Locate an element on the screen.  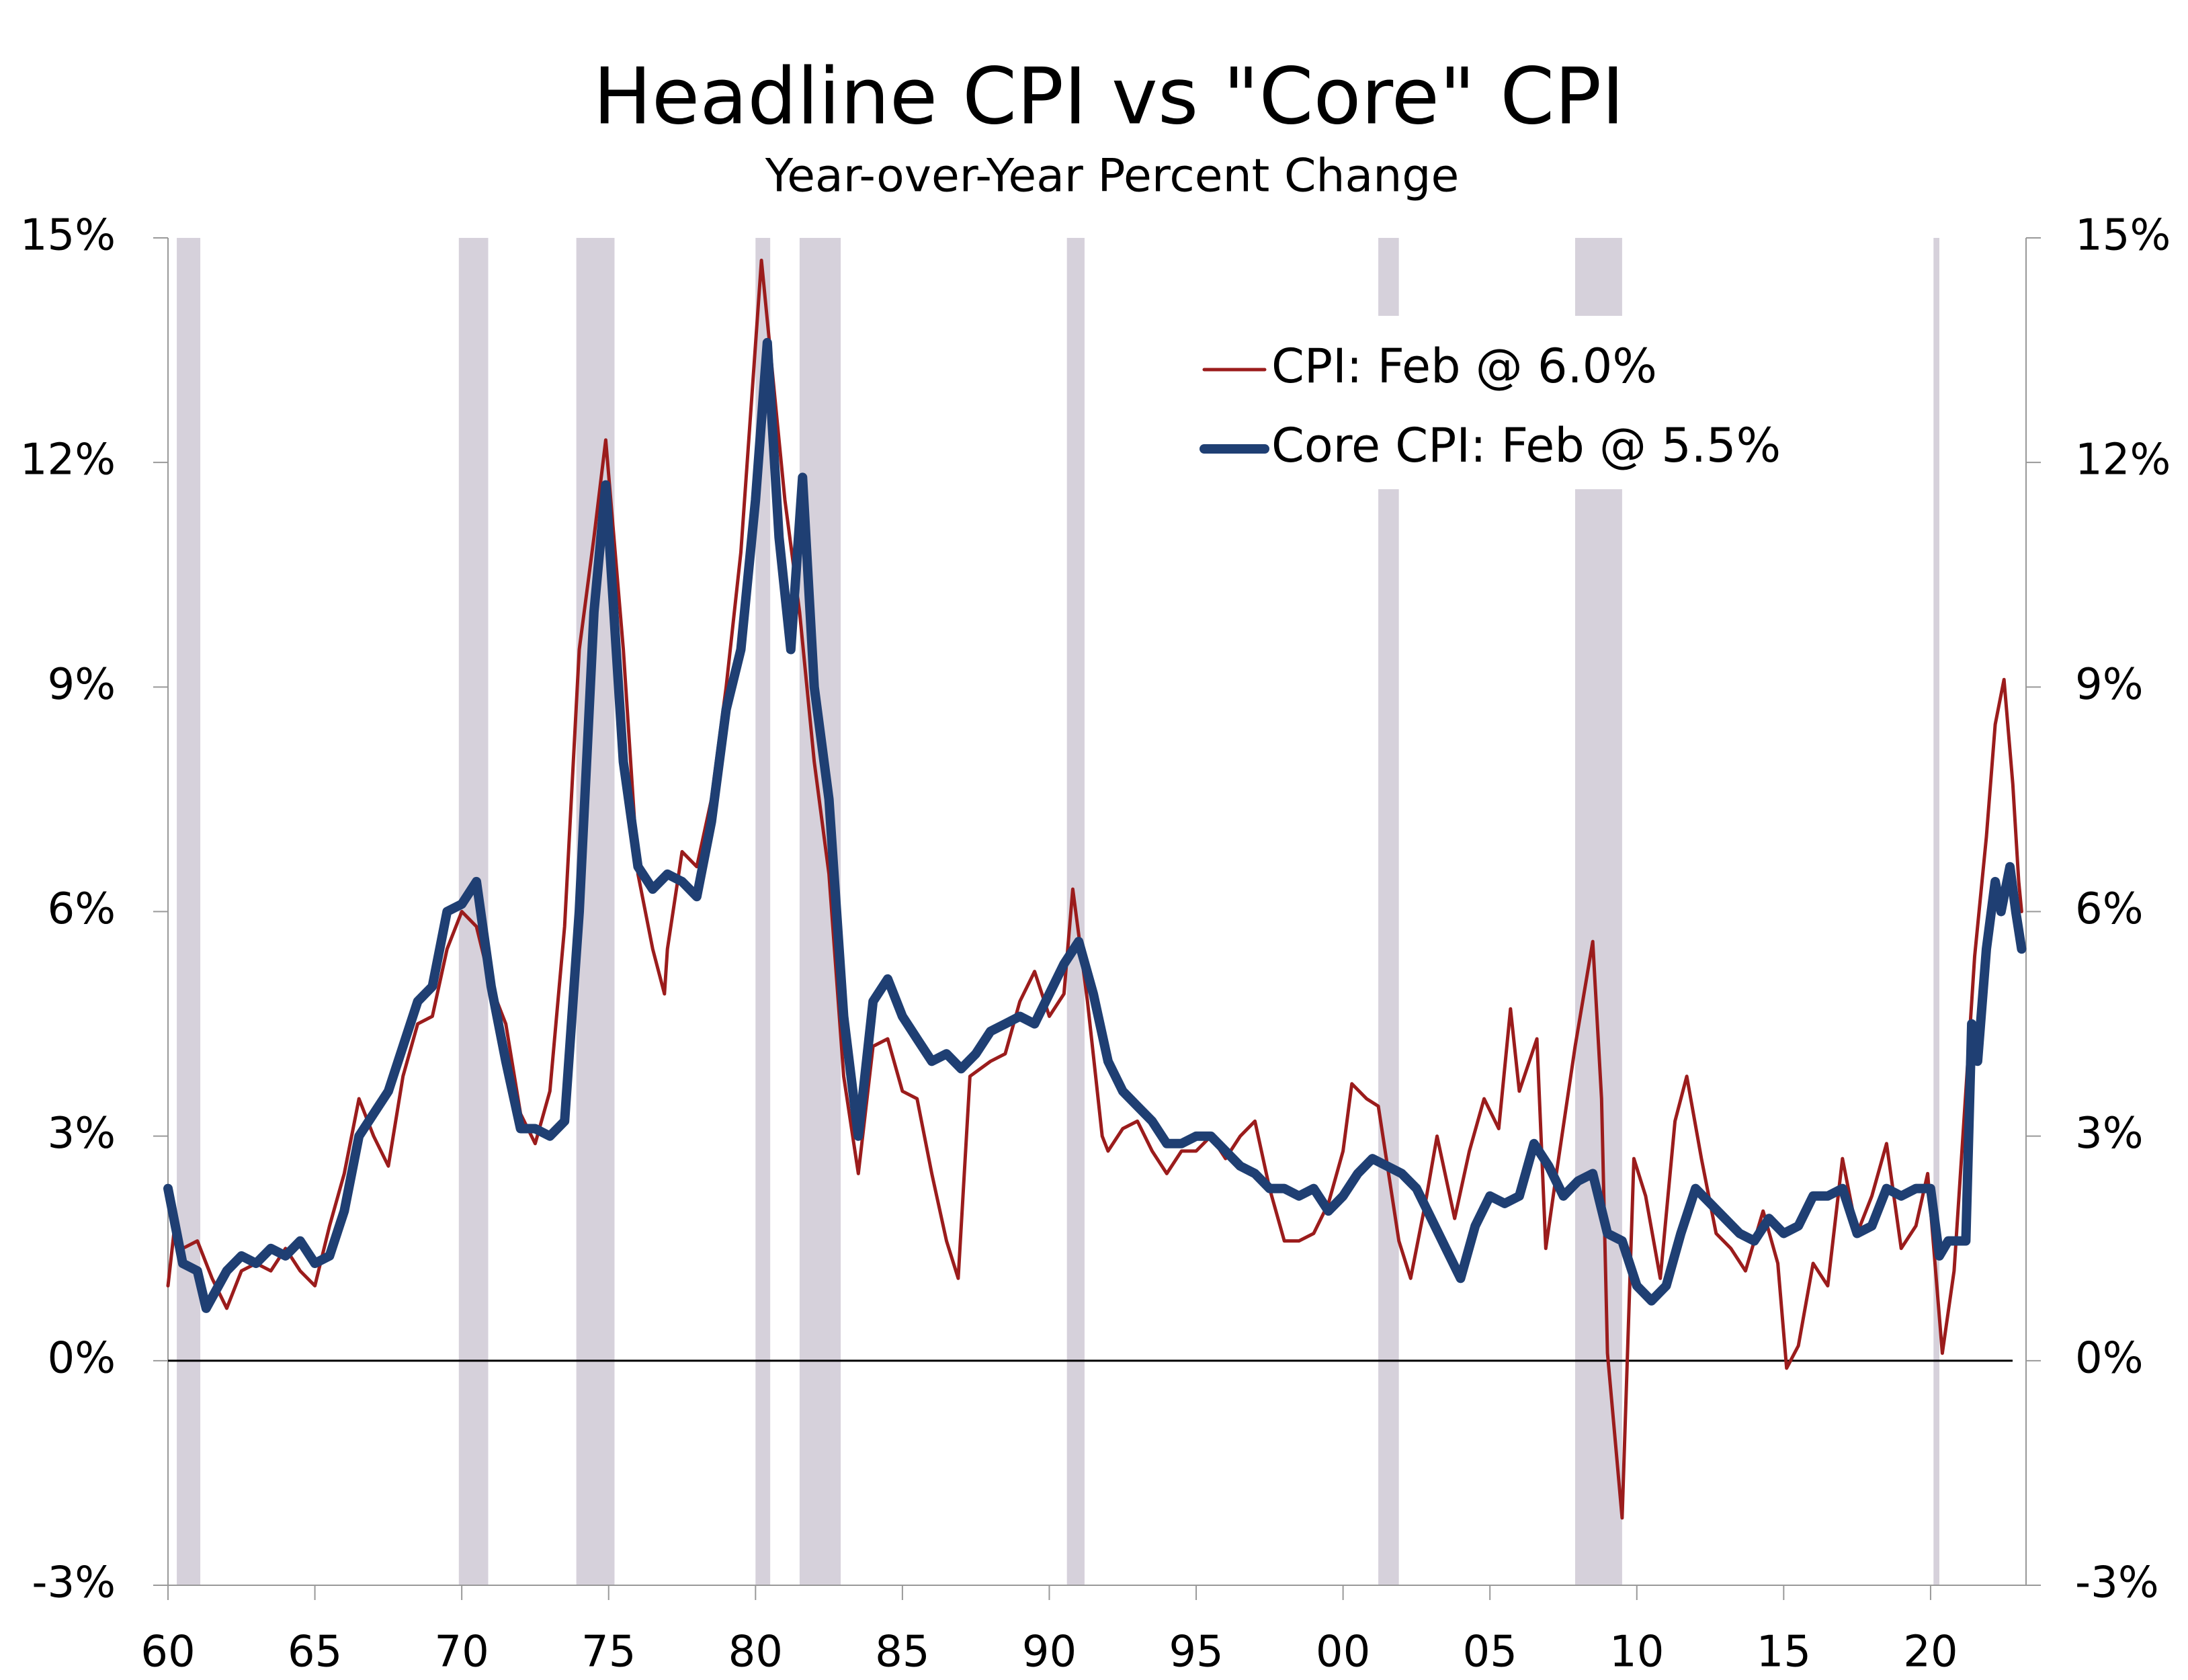
legend-background is located at coordinates (1538, 403).